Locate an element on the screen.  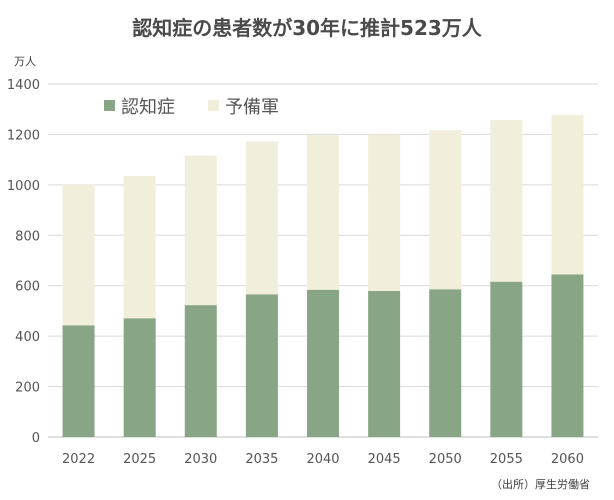
x-tick-label: 2022 is located at coordinates (78, 459).